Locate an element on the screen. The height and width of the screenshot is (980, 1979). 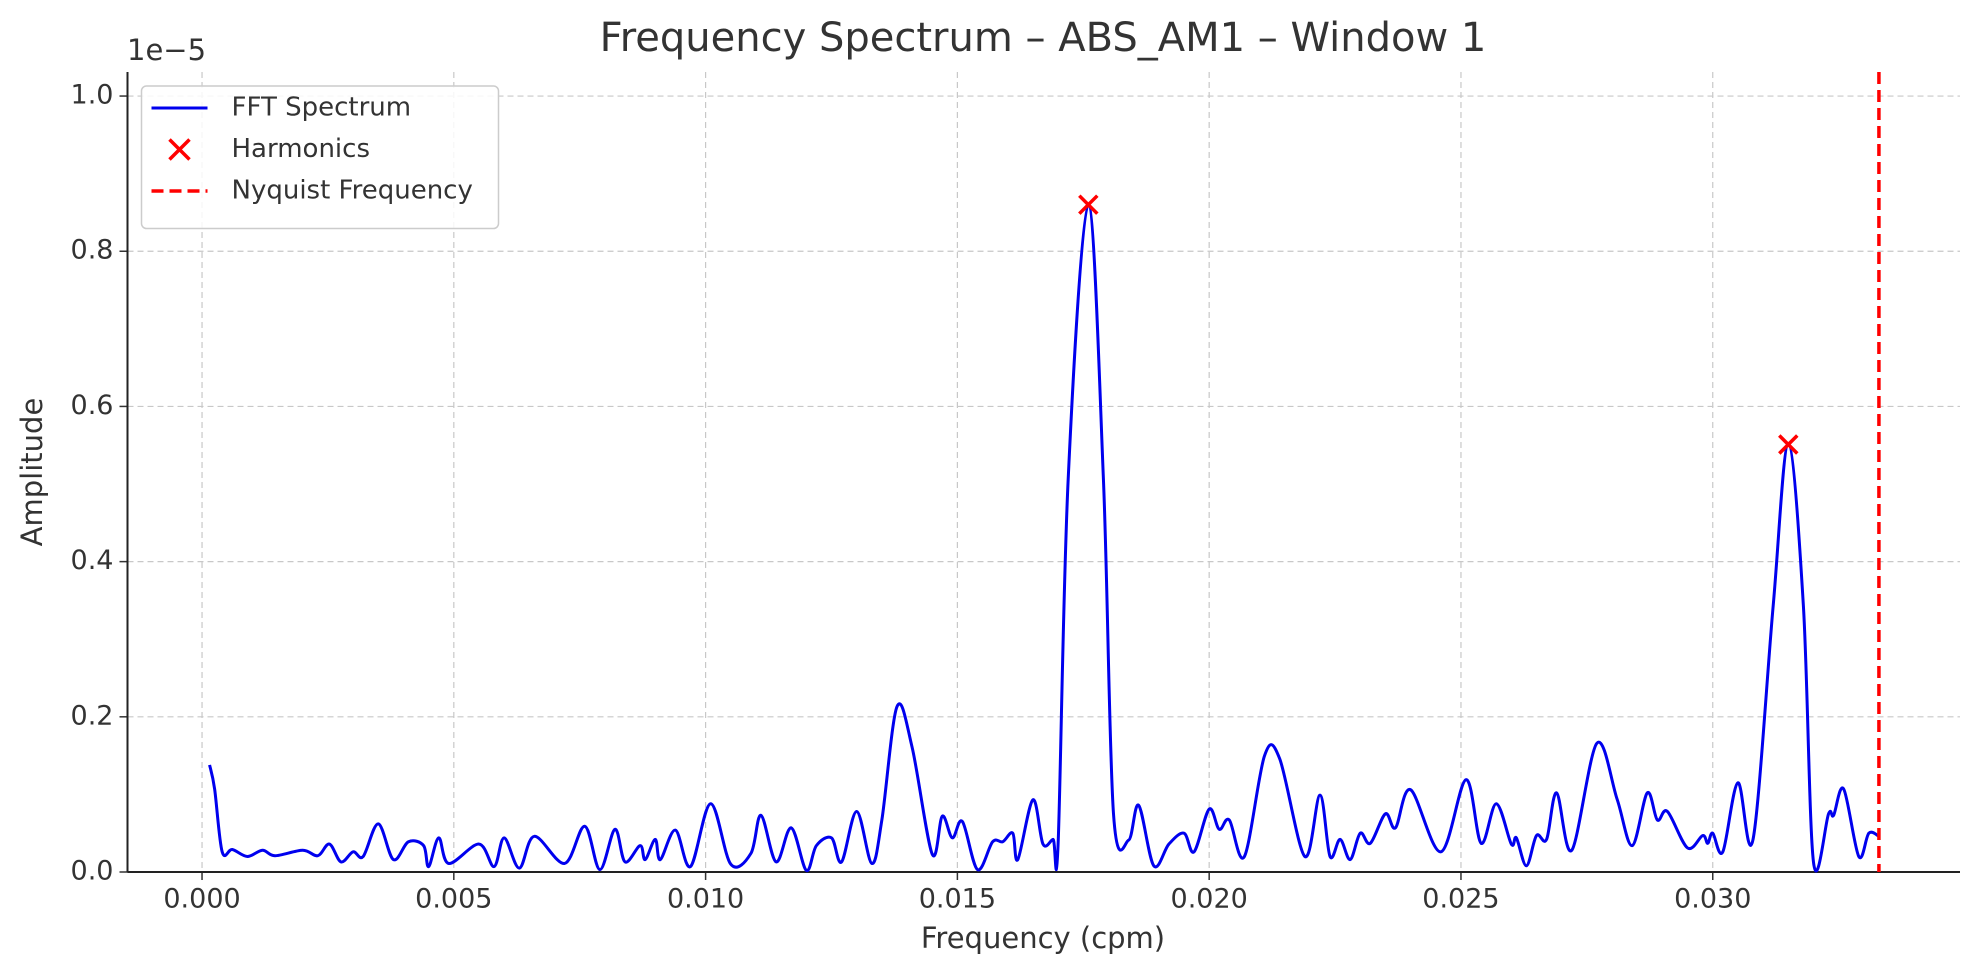
x-tick-label: 0.025 is located at coordinates (1460, 899).